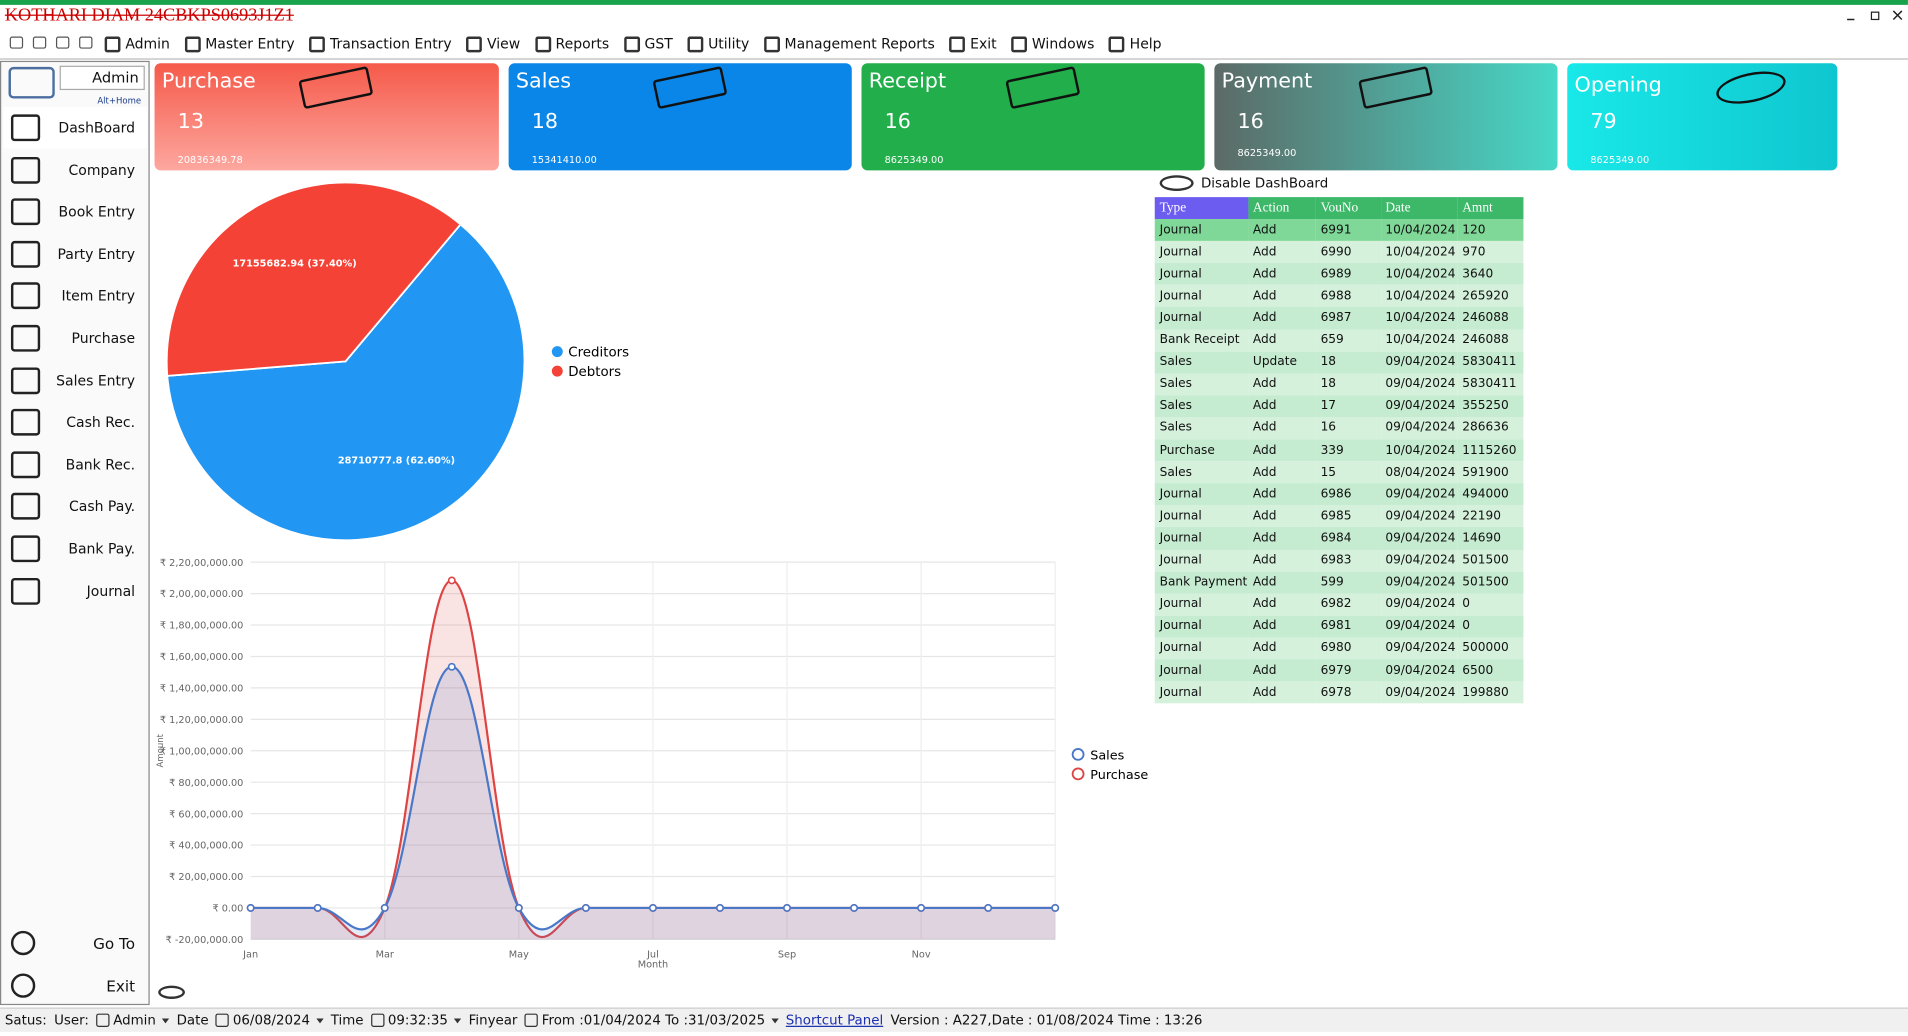 This screenshot has width=1908, height=1036. Describe the element at coordinates (76, 211) in the screenshot. I see `sidebar-item: Book Entry` at that location.